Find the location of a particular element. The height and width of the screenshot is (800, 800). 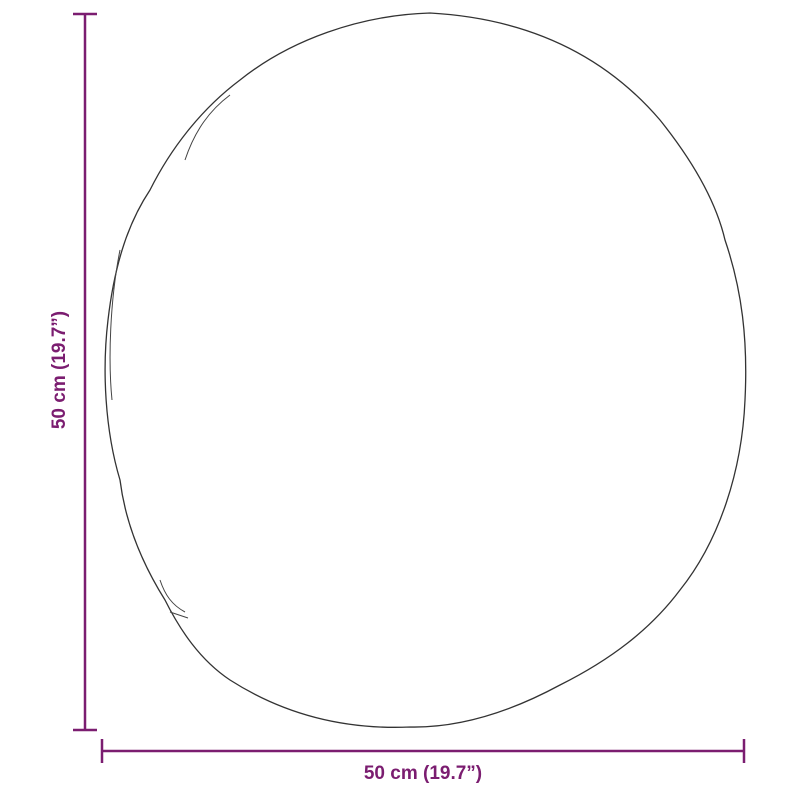

height-label: 50 cm (19.7”) is located at coordinates (59, 370).